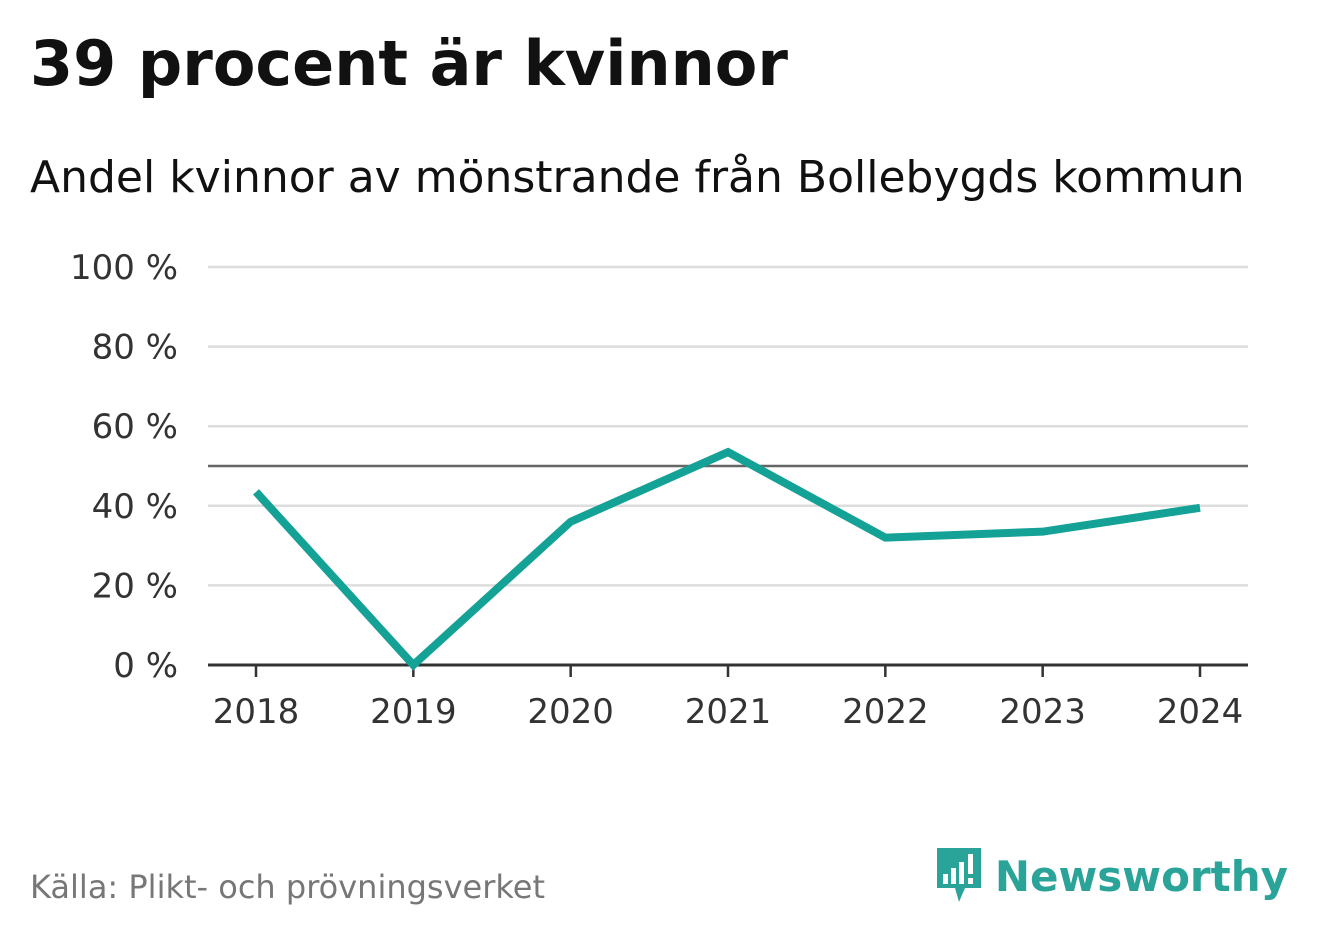  Describe the element at coordinates (885, 712) in the screenshot. I see `x-tick-label: 2022` at that location.